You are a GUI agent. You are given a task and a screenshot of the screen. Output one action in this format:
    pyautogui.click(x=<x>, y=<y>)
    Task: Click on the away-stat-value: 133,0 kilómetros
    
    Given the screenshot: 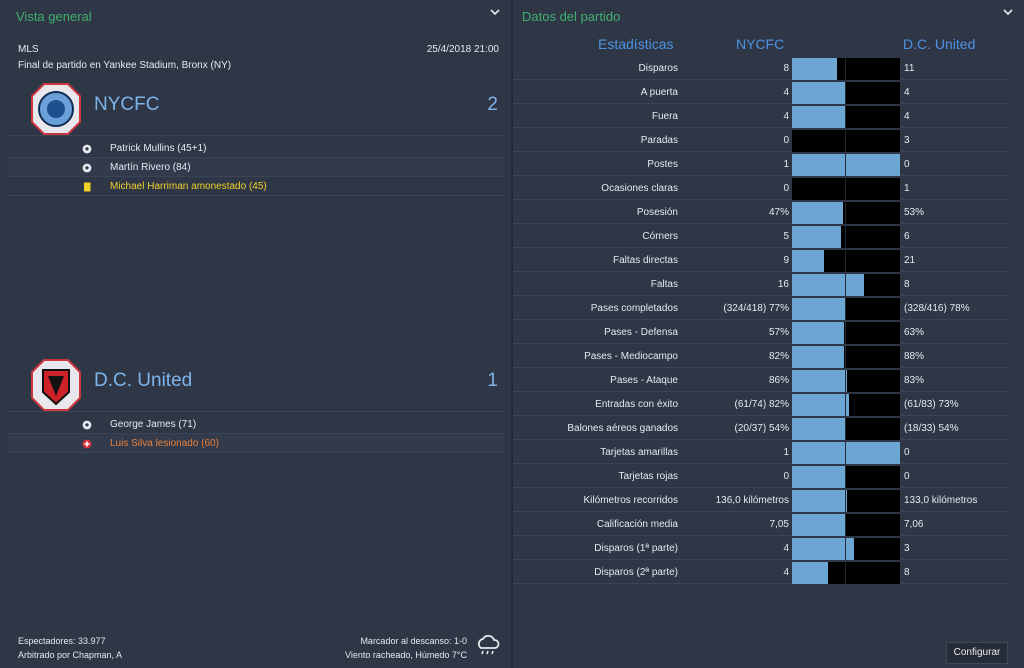 What is the action you would take?
    pyautogui.click(x=941, y=500)
    